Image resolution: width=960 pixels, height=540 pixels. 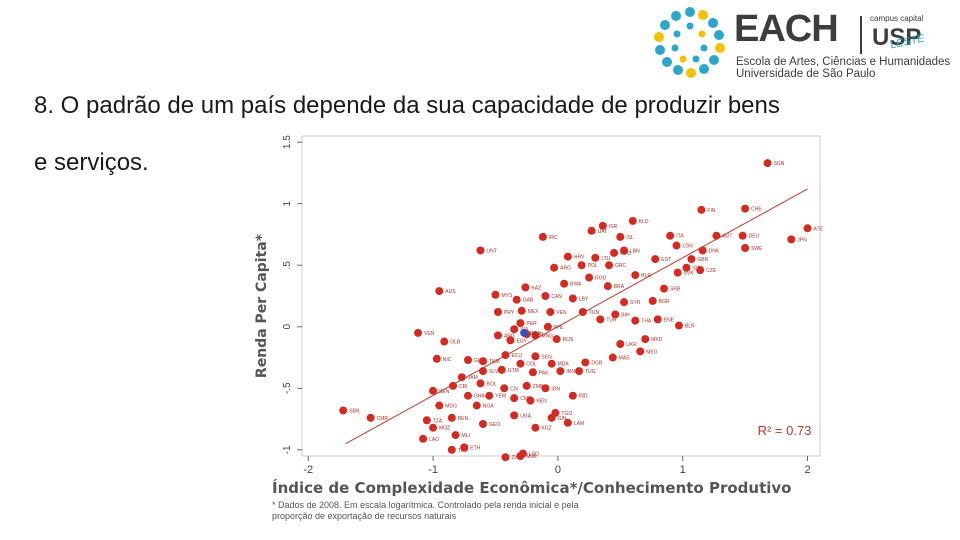 I want to click on data-point: CIV, so click(x=509, y=388).